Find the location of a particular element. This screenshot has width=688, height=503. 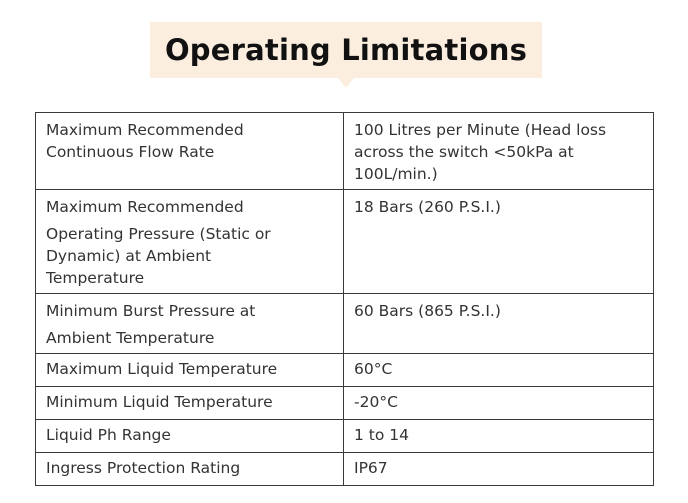

value-cell: 60°C is located at coordinates (498, 370).